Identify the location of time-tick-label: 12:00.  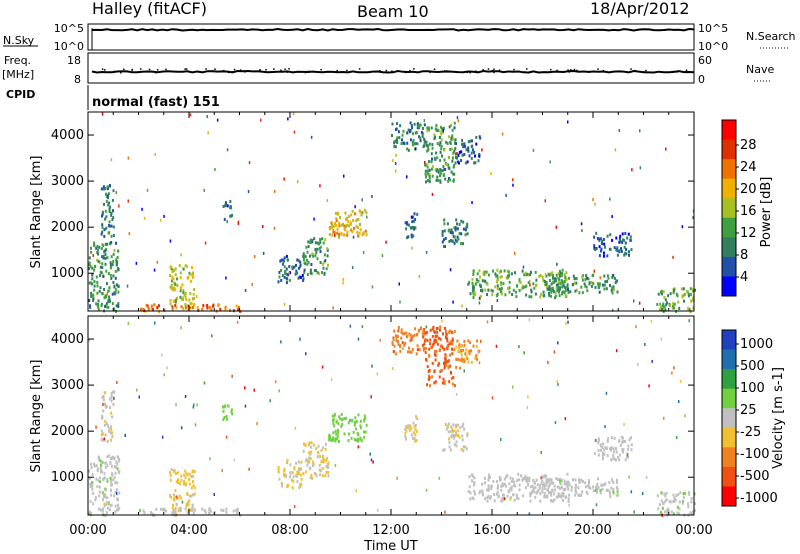
(390, 530).